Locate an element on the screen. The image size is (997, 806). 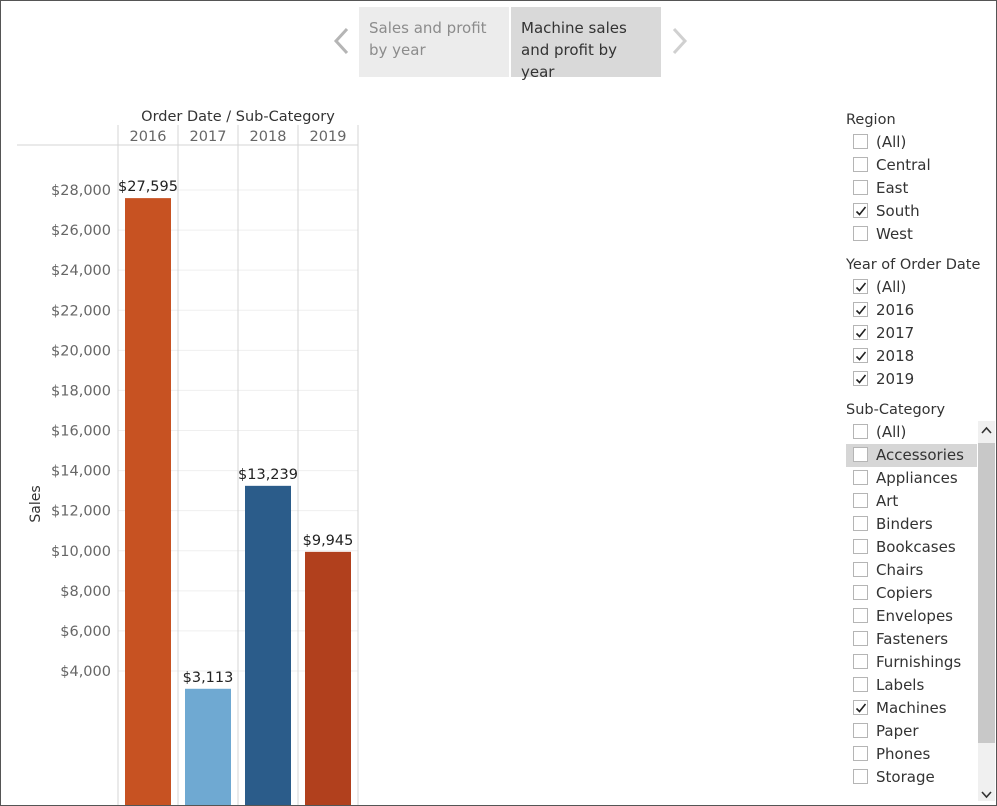
subcategory-option: Envelopes is located at coordinates (921, 616).